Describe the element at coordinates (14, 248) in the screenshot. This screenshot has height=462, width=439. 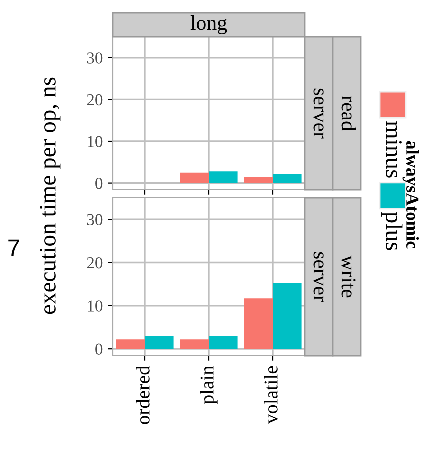
I see `text: 7` at that location.